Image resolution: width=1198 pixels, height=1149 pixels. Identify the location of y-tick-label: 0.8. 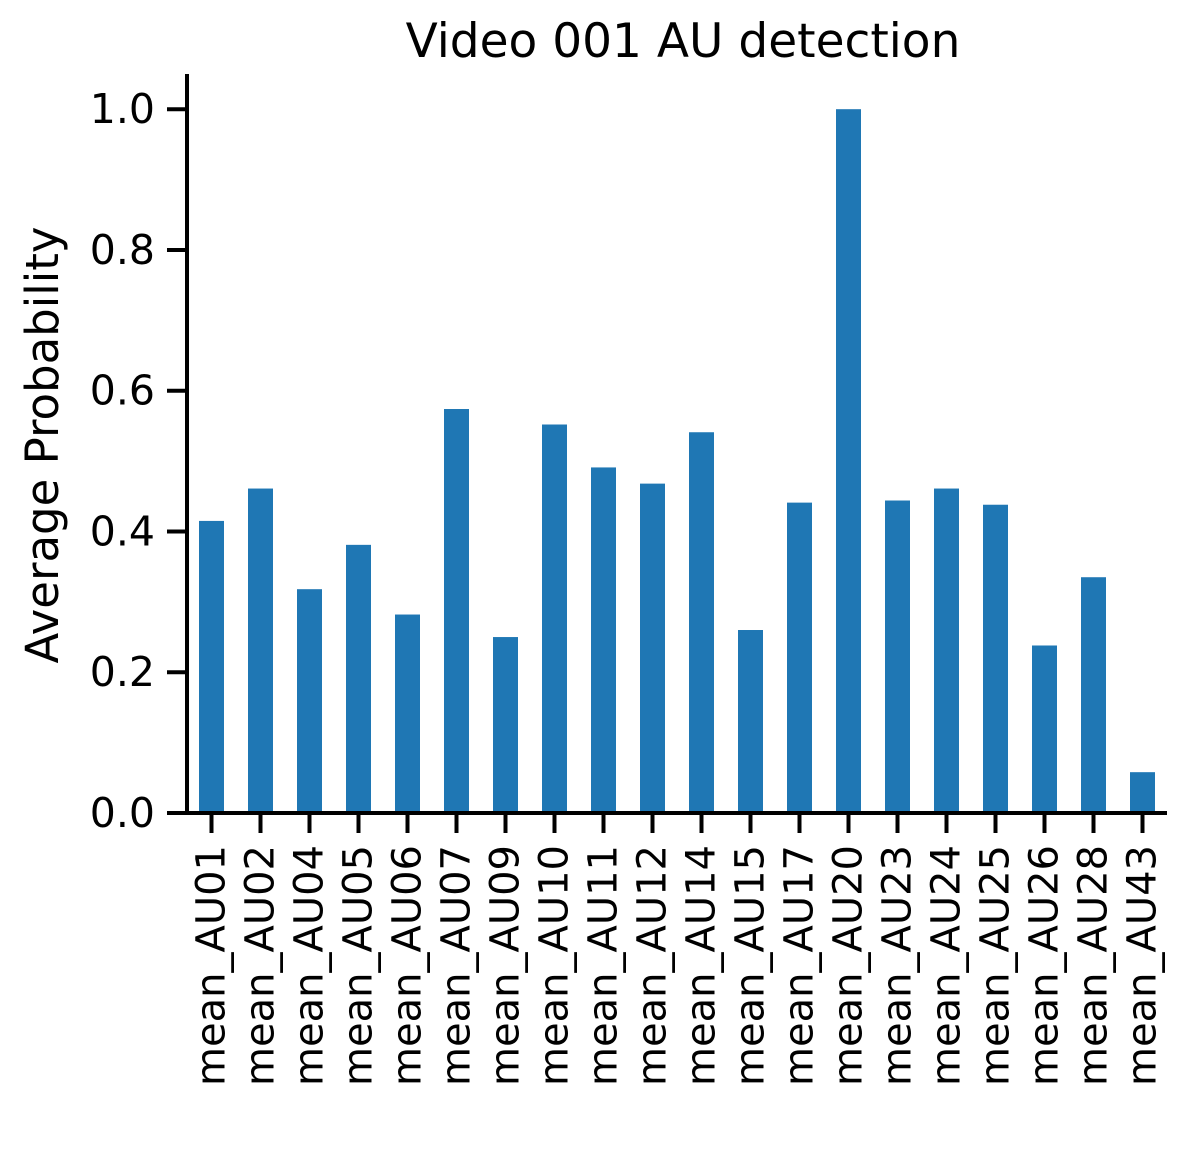
(122, 250).